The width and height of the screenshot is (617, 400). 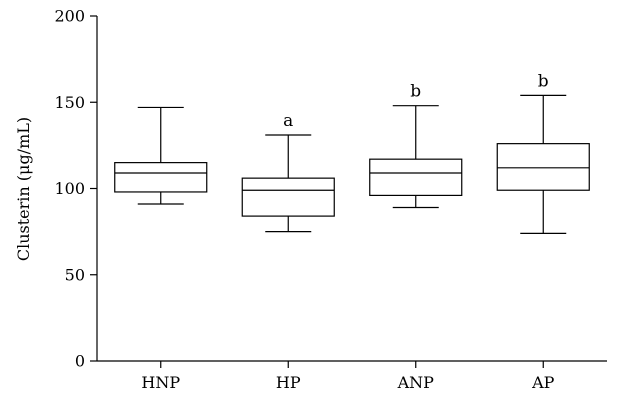 What do you see at coordinates (69, 102) in the screenshot?
I see `y-tick-label: 150` at bounding box center [69, 102].